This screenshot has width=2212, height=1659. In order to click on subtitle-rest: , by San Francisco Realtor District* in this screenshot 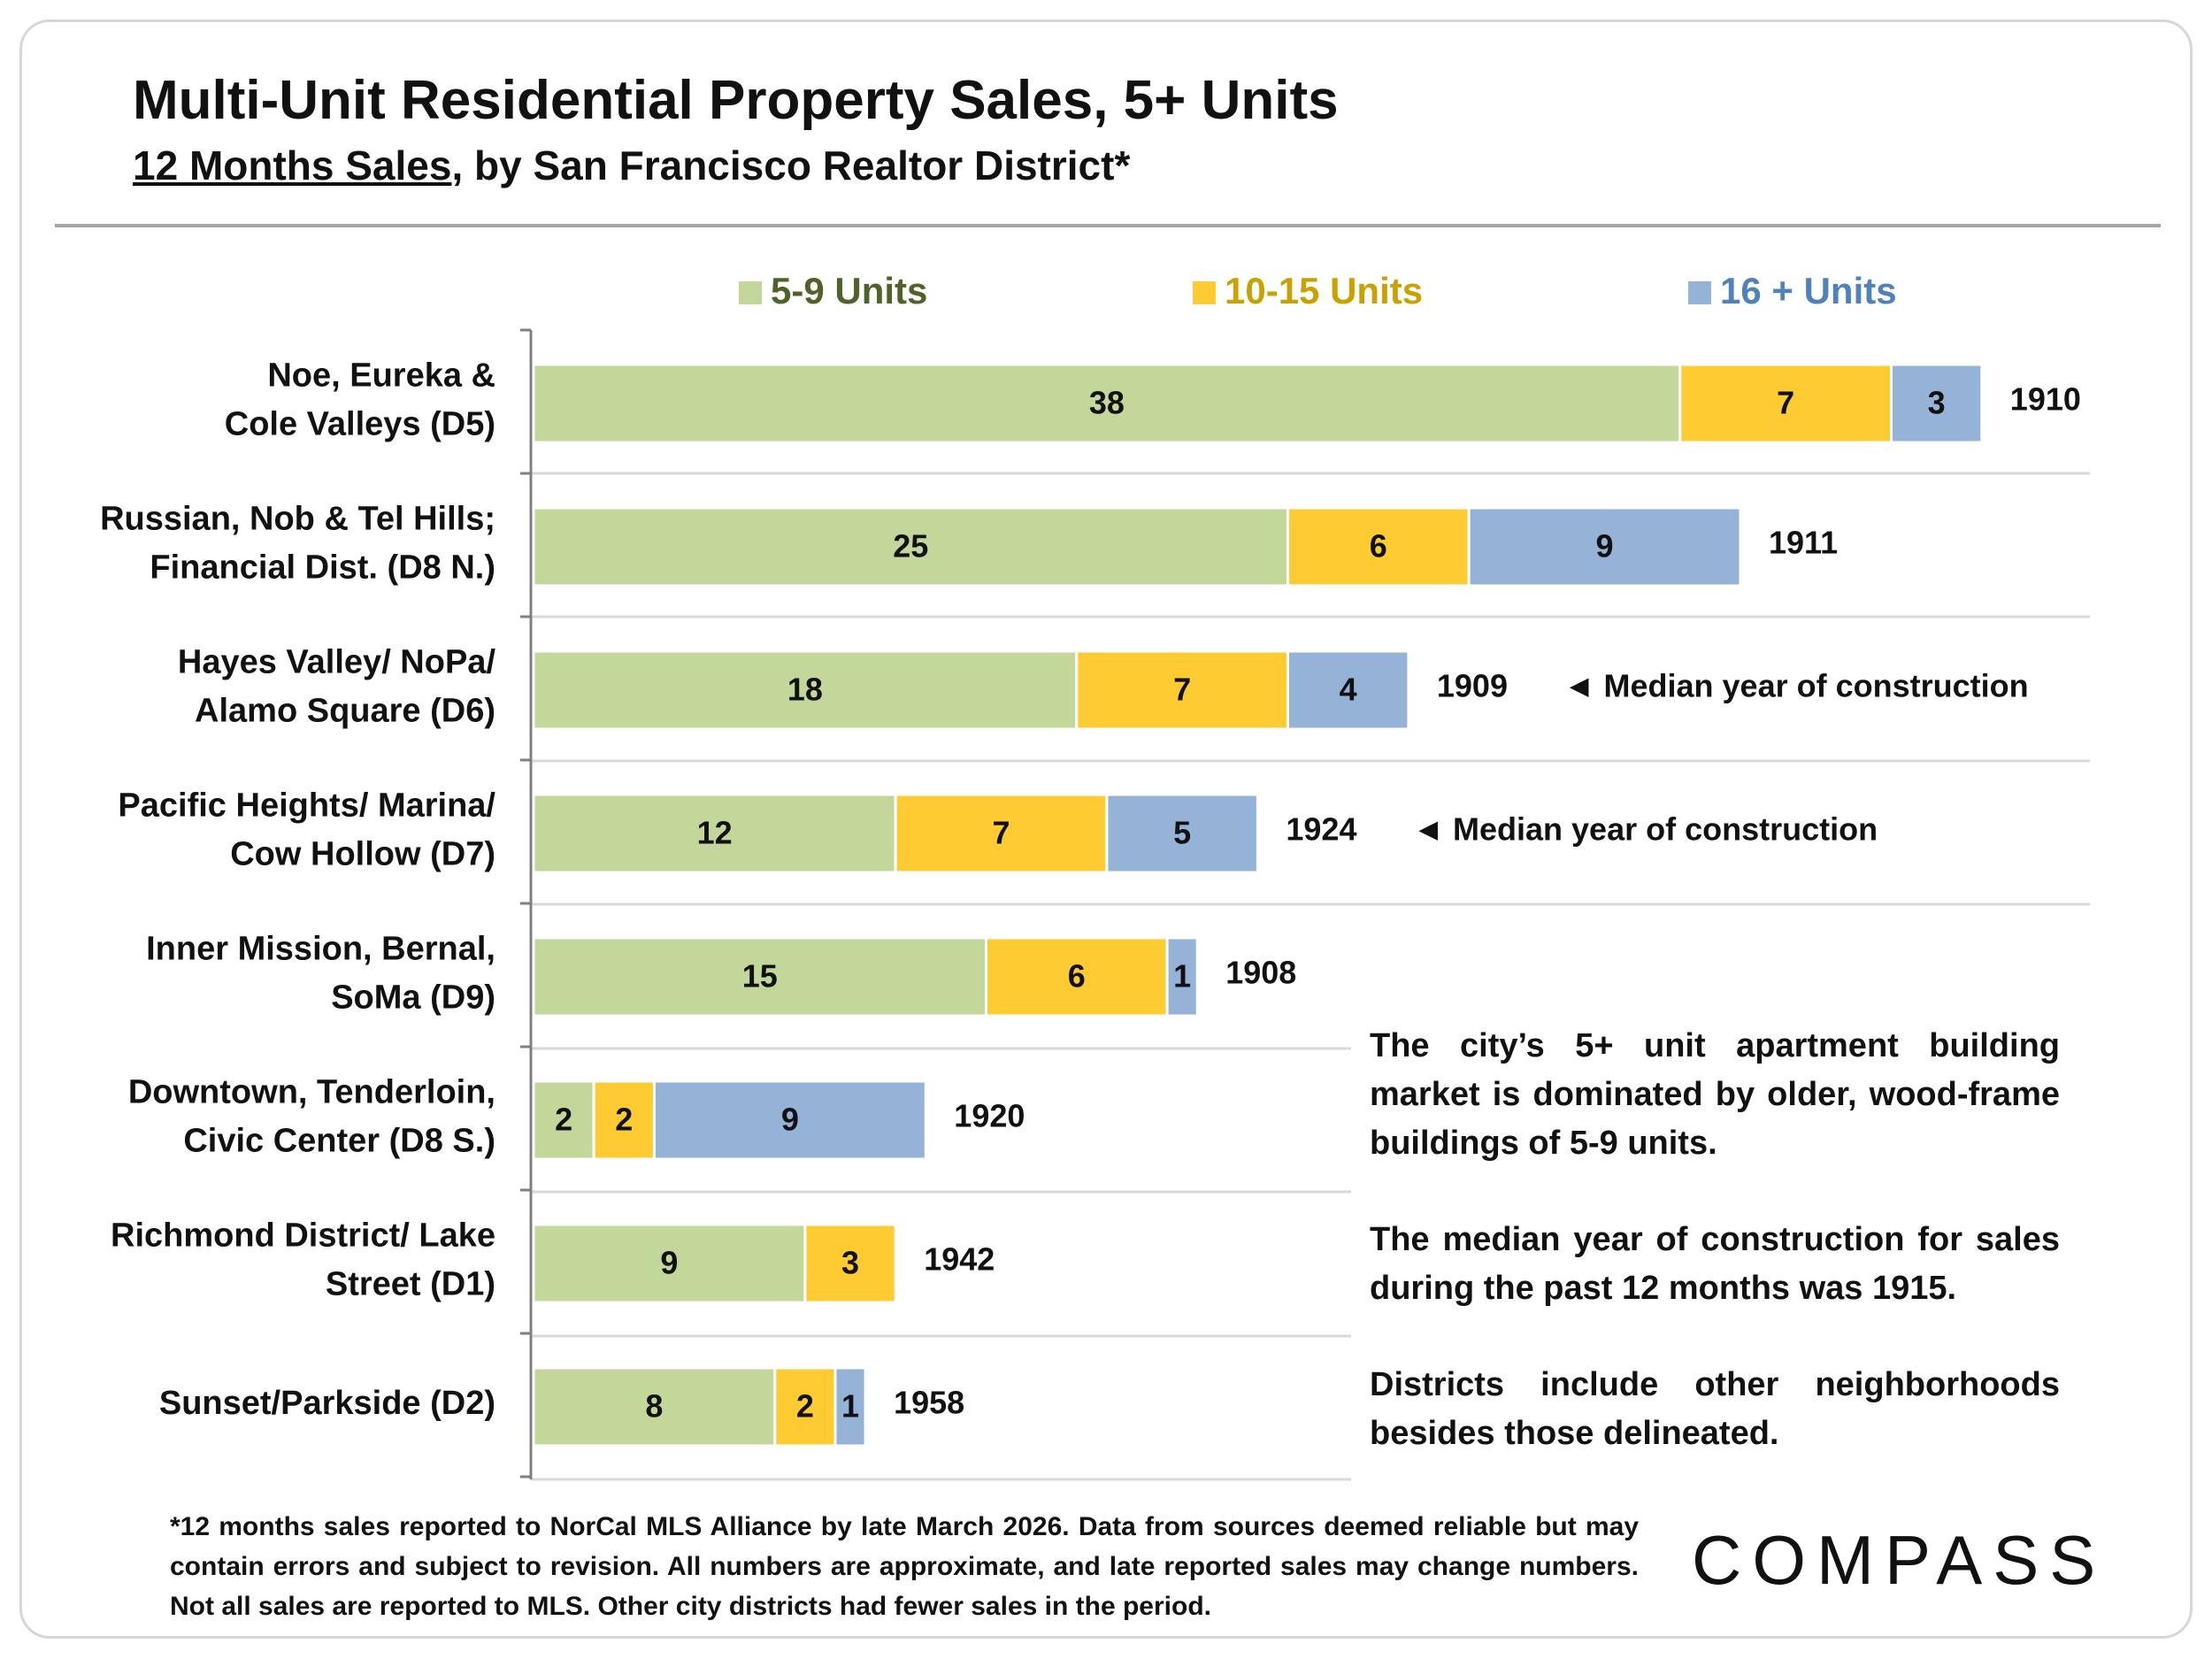, I will do `click(791, 165)`.